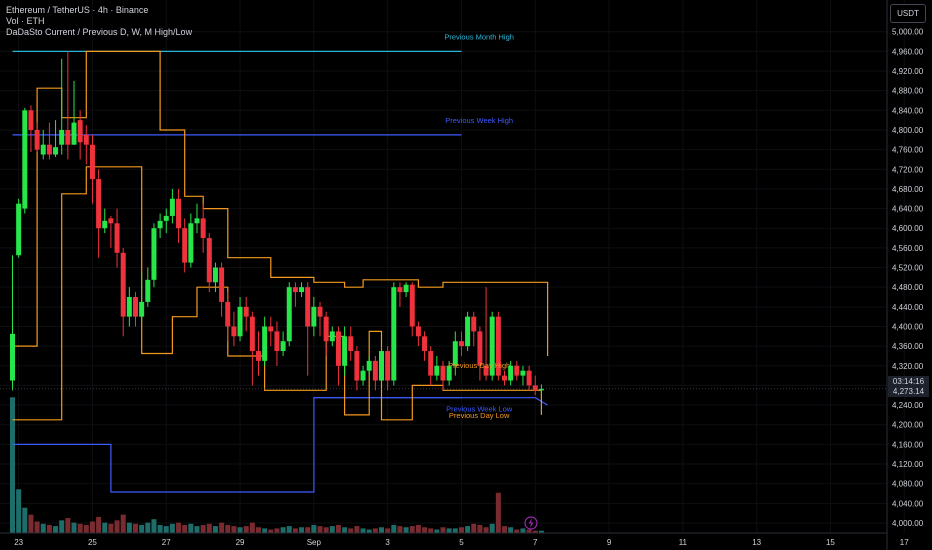 The width and height of the screenshot is (932, 550). Describe the element at coordinates (479, 365) in the screenshot. I see `previous-day-high-label: Previous Day High` at that location.